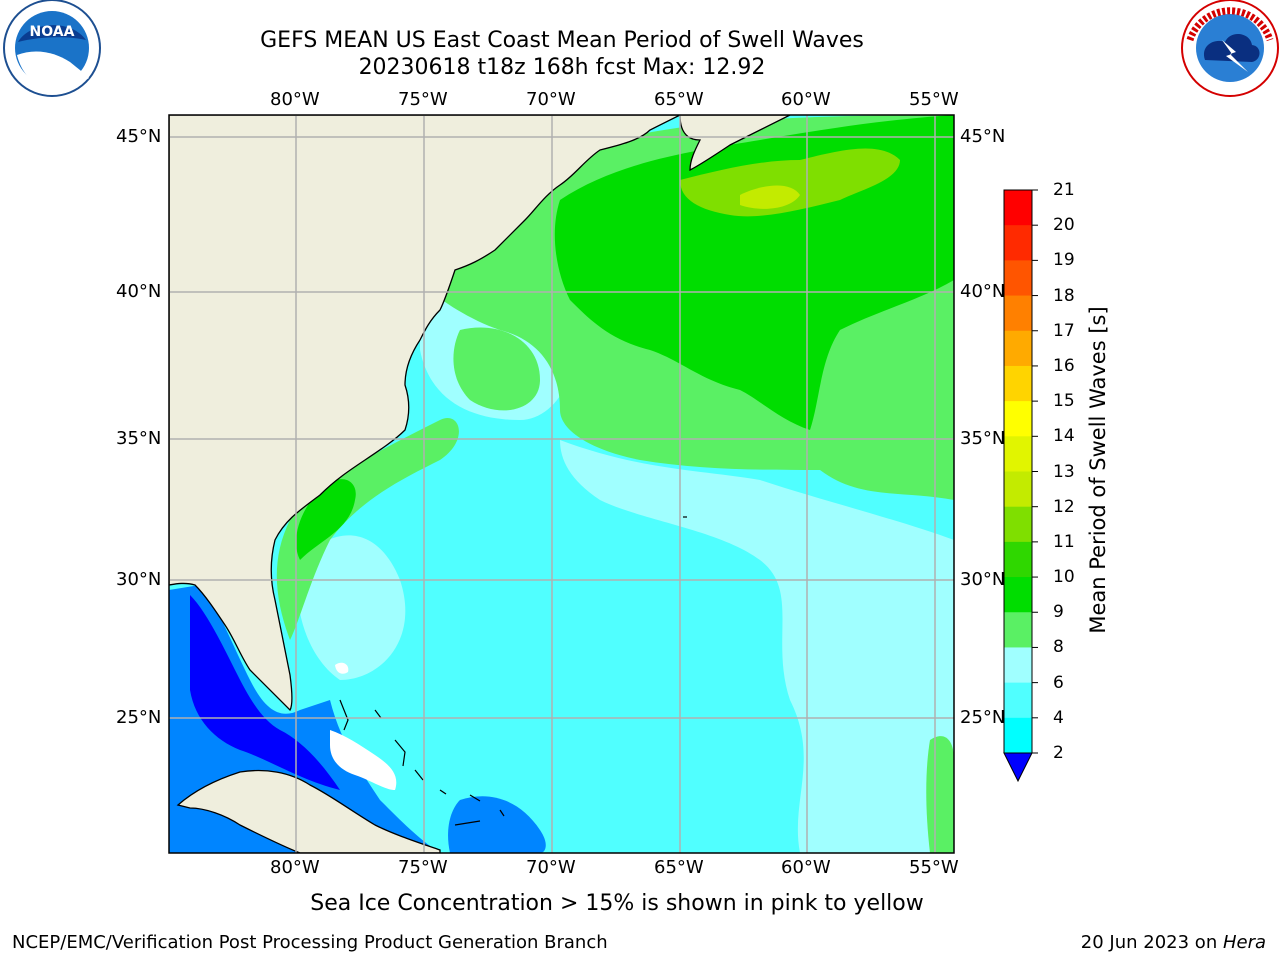  I want to click on colorbar-tick-label: 21, so click(1064, 190).